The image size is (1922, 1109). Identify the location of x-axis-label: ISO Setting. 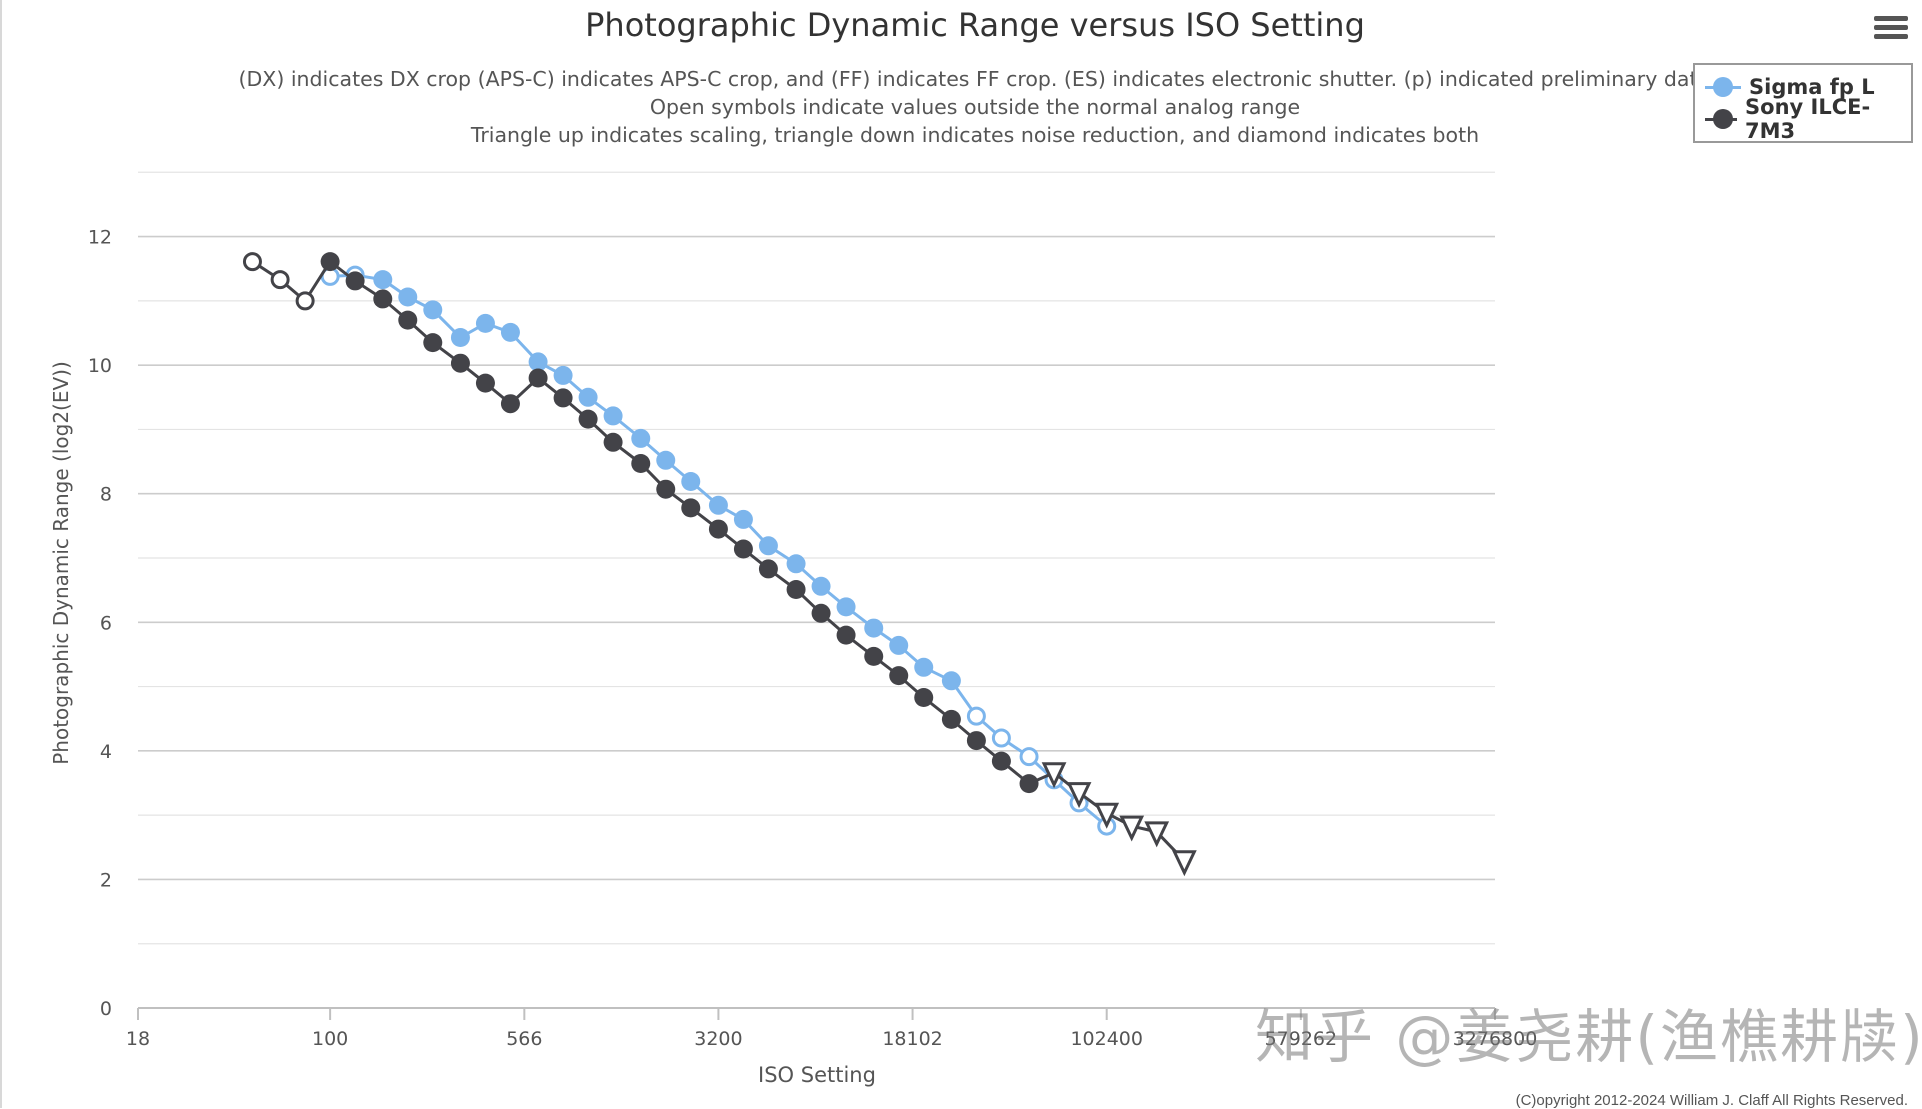
(817, 1075).